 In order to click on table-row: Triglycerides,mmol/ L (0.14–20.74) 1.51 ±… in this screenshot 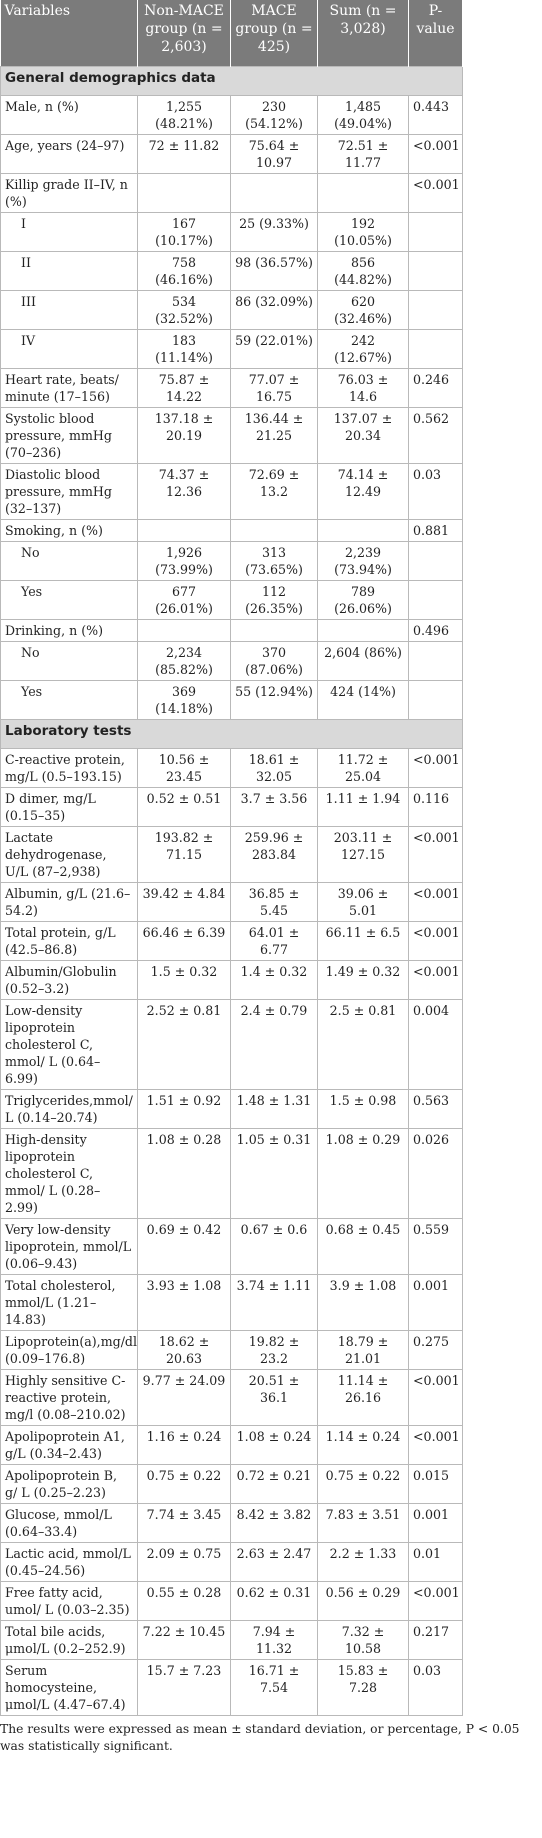, I will do `click(231, 1109)`.